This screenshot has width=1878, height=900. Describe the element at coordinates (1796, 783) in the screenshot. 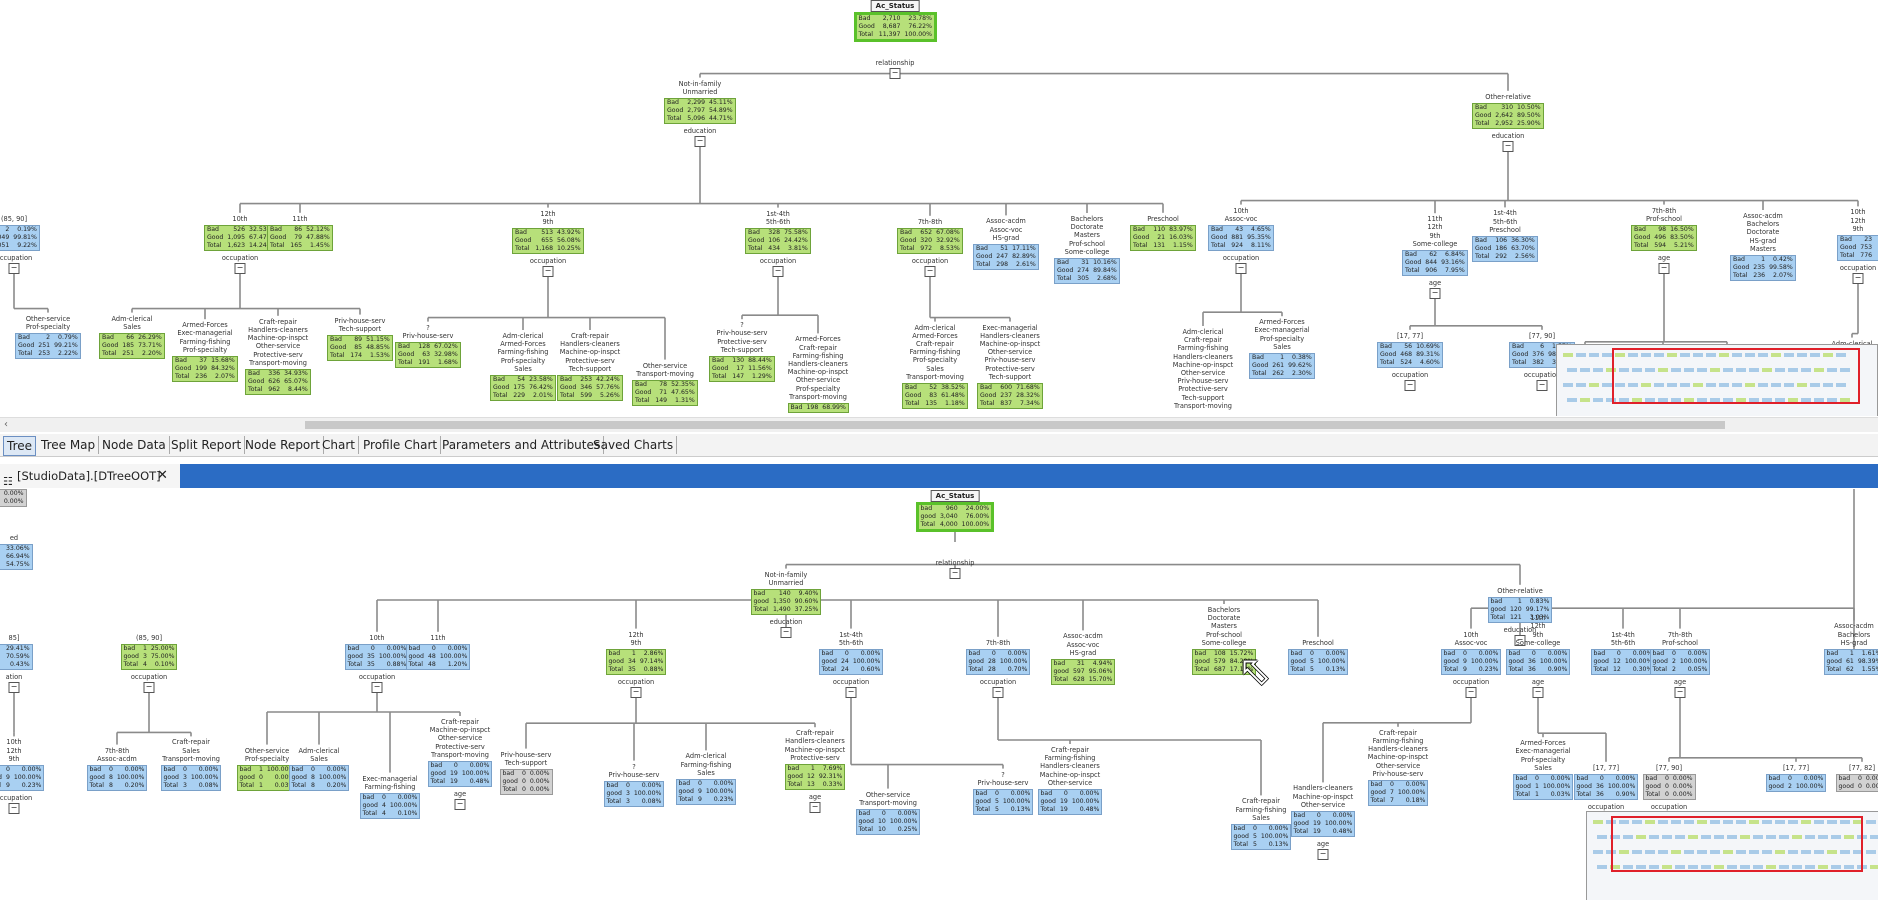

I see `tree-node: bad 0 0.00% good 2 100.00%` at that location.